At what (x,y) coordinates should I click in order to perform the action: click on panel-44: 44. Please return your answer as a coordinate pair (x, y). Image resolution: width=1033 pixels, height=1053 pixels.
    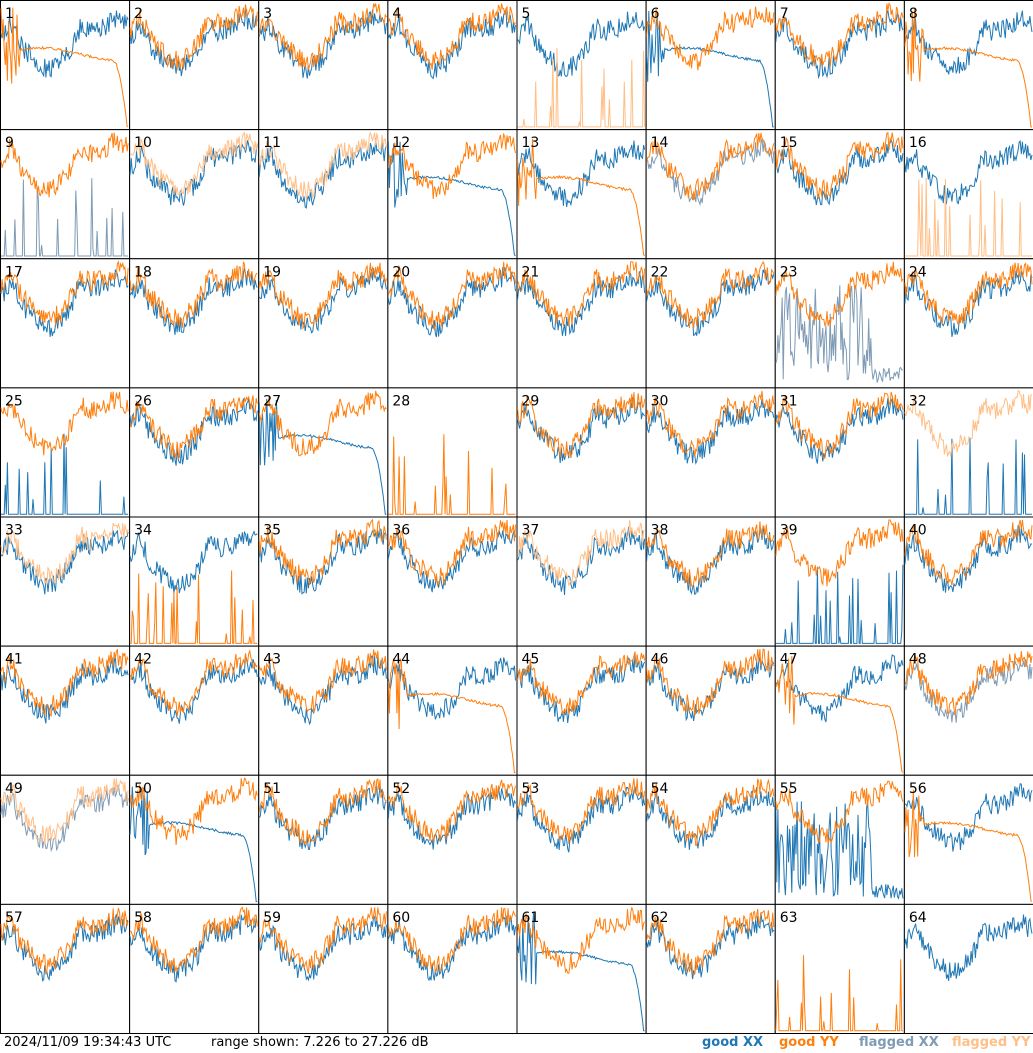
    Looking at the image, I should click on (452, 710).